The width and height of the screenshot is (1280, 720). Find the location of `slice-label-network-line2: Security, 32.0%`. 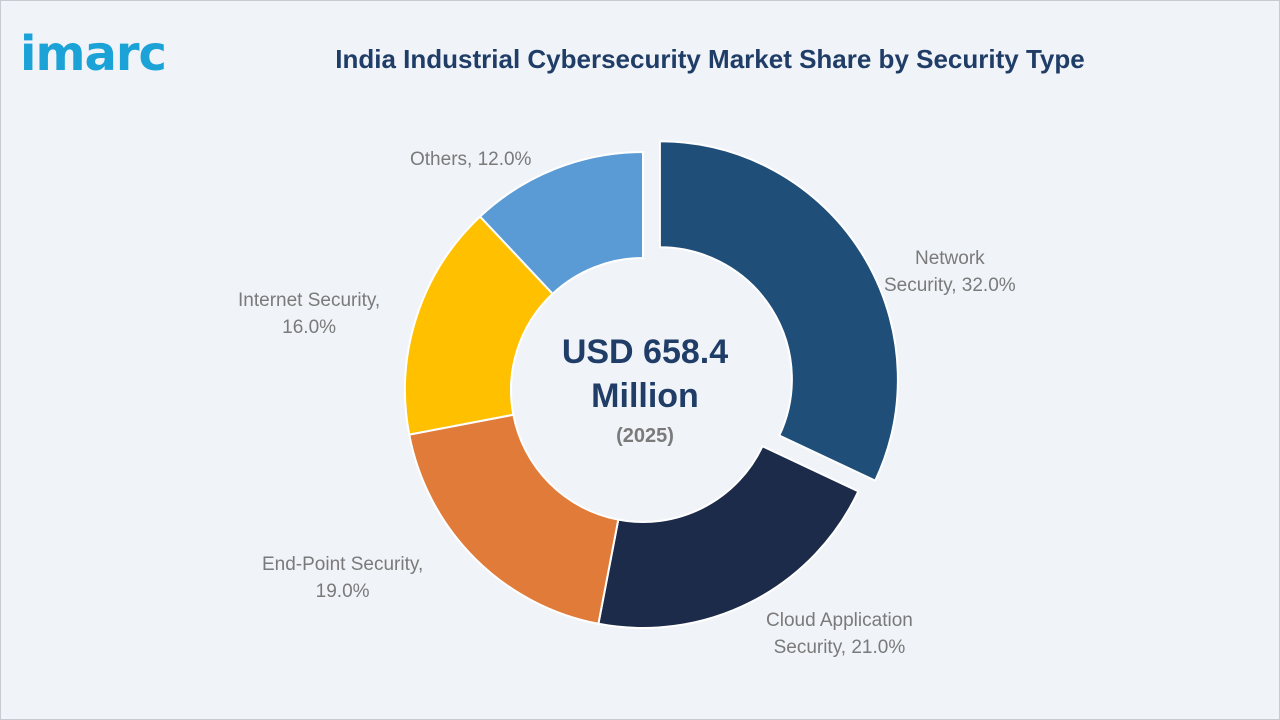

slice-label-network-line2: Security, 32.0% is located at coordinates (950, 285).